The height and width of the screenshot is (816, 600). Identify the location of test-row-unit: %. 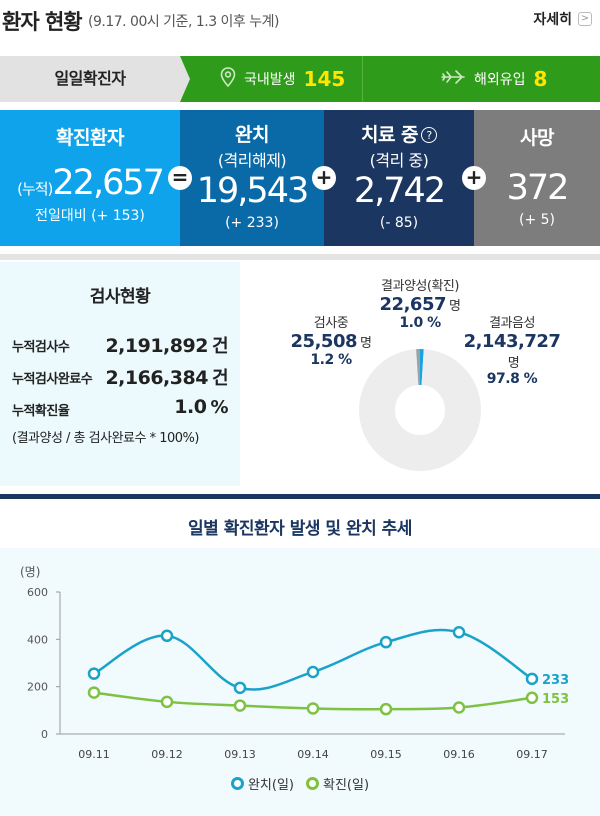
(219, 407).